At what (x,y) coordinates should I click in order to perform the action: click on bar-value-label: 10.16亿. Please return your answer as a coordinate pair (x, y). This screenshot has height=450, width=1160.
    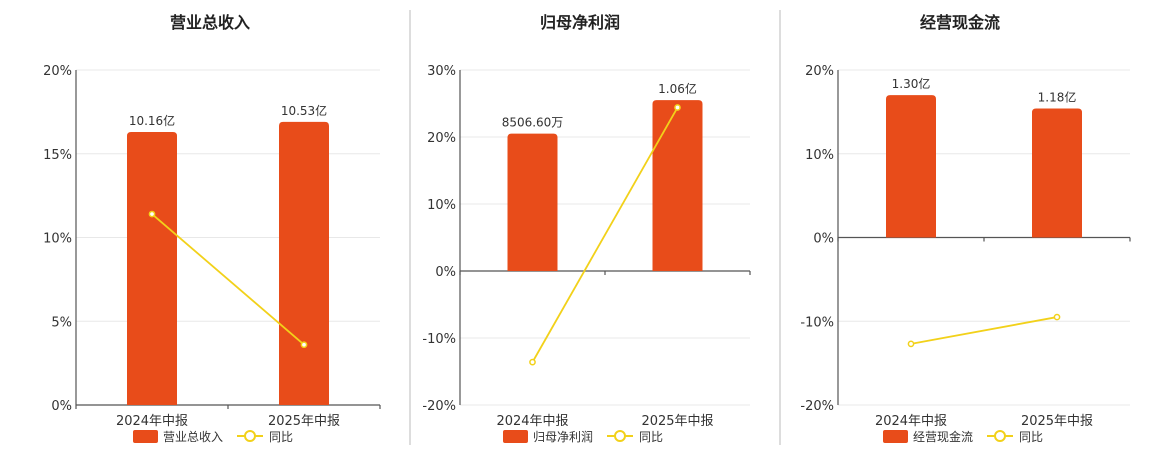
    Looking at the image, I should click on (152, 120).